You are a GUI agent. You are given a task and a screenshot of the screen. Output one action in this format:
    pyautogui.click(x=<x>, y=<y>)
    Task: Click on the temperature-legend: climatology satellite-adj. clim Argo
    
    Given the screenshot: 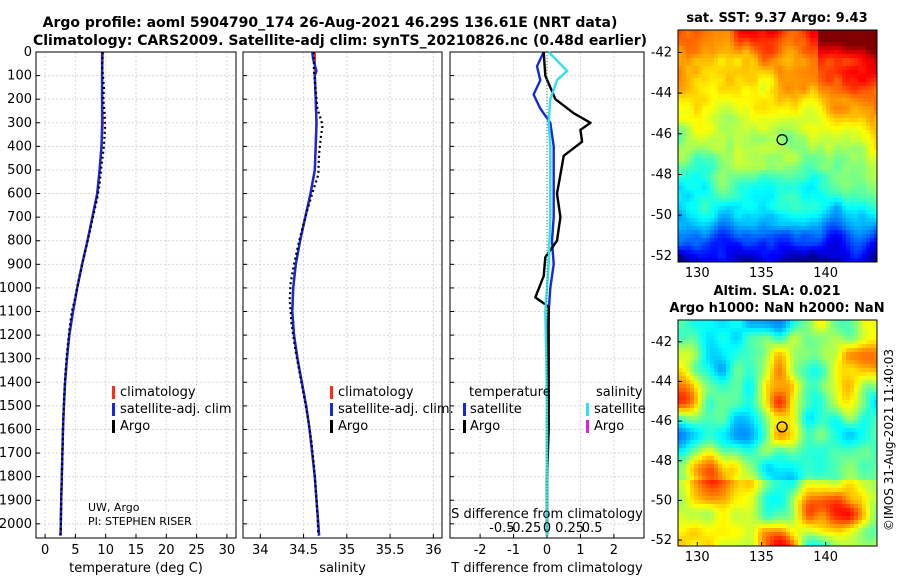 What is the action you would take?
    pyautogui.click(x=172, y=409)
    